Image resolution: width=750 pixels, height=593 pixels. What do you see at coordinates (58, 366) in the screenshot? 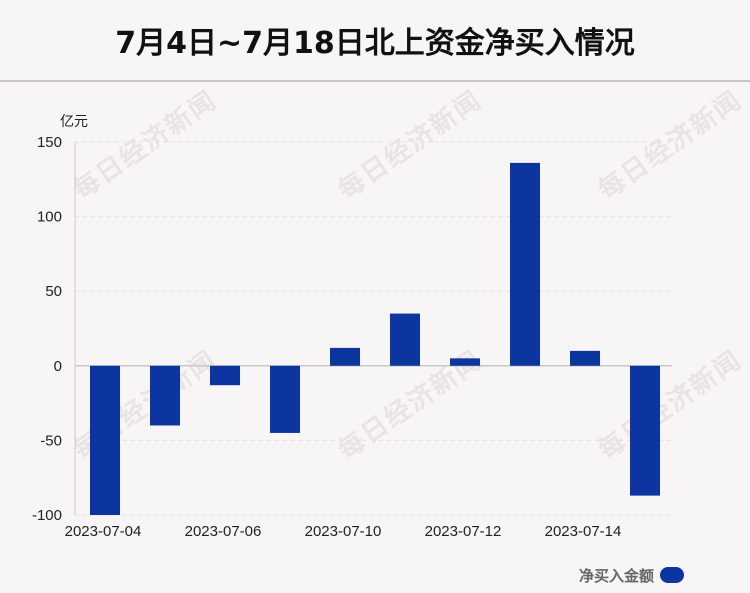
I see `y-tick-label: 0` at bounding box center [58, 366].